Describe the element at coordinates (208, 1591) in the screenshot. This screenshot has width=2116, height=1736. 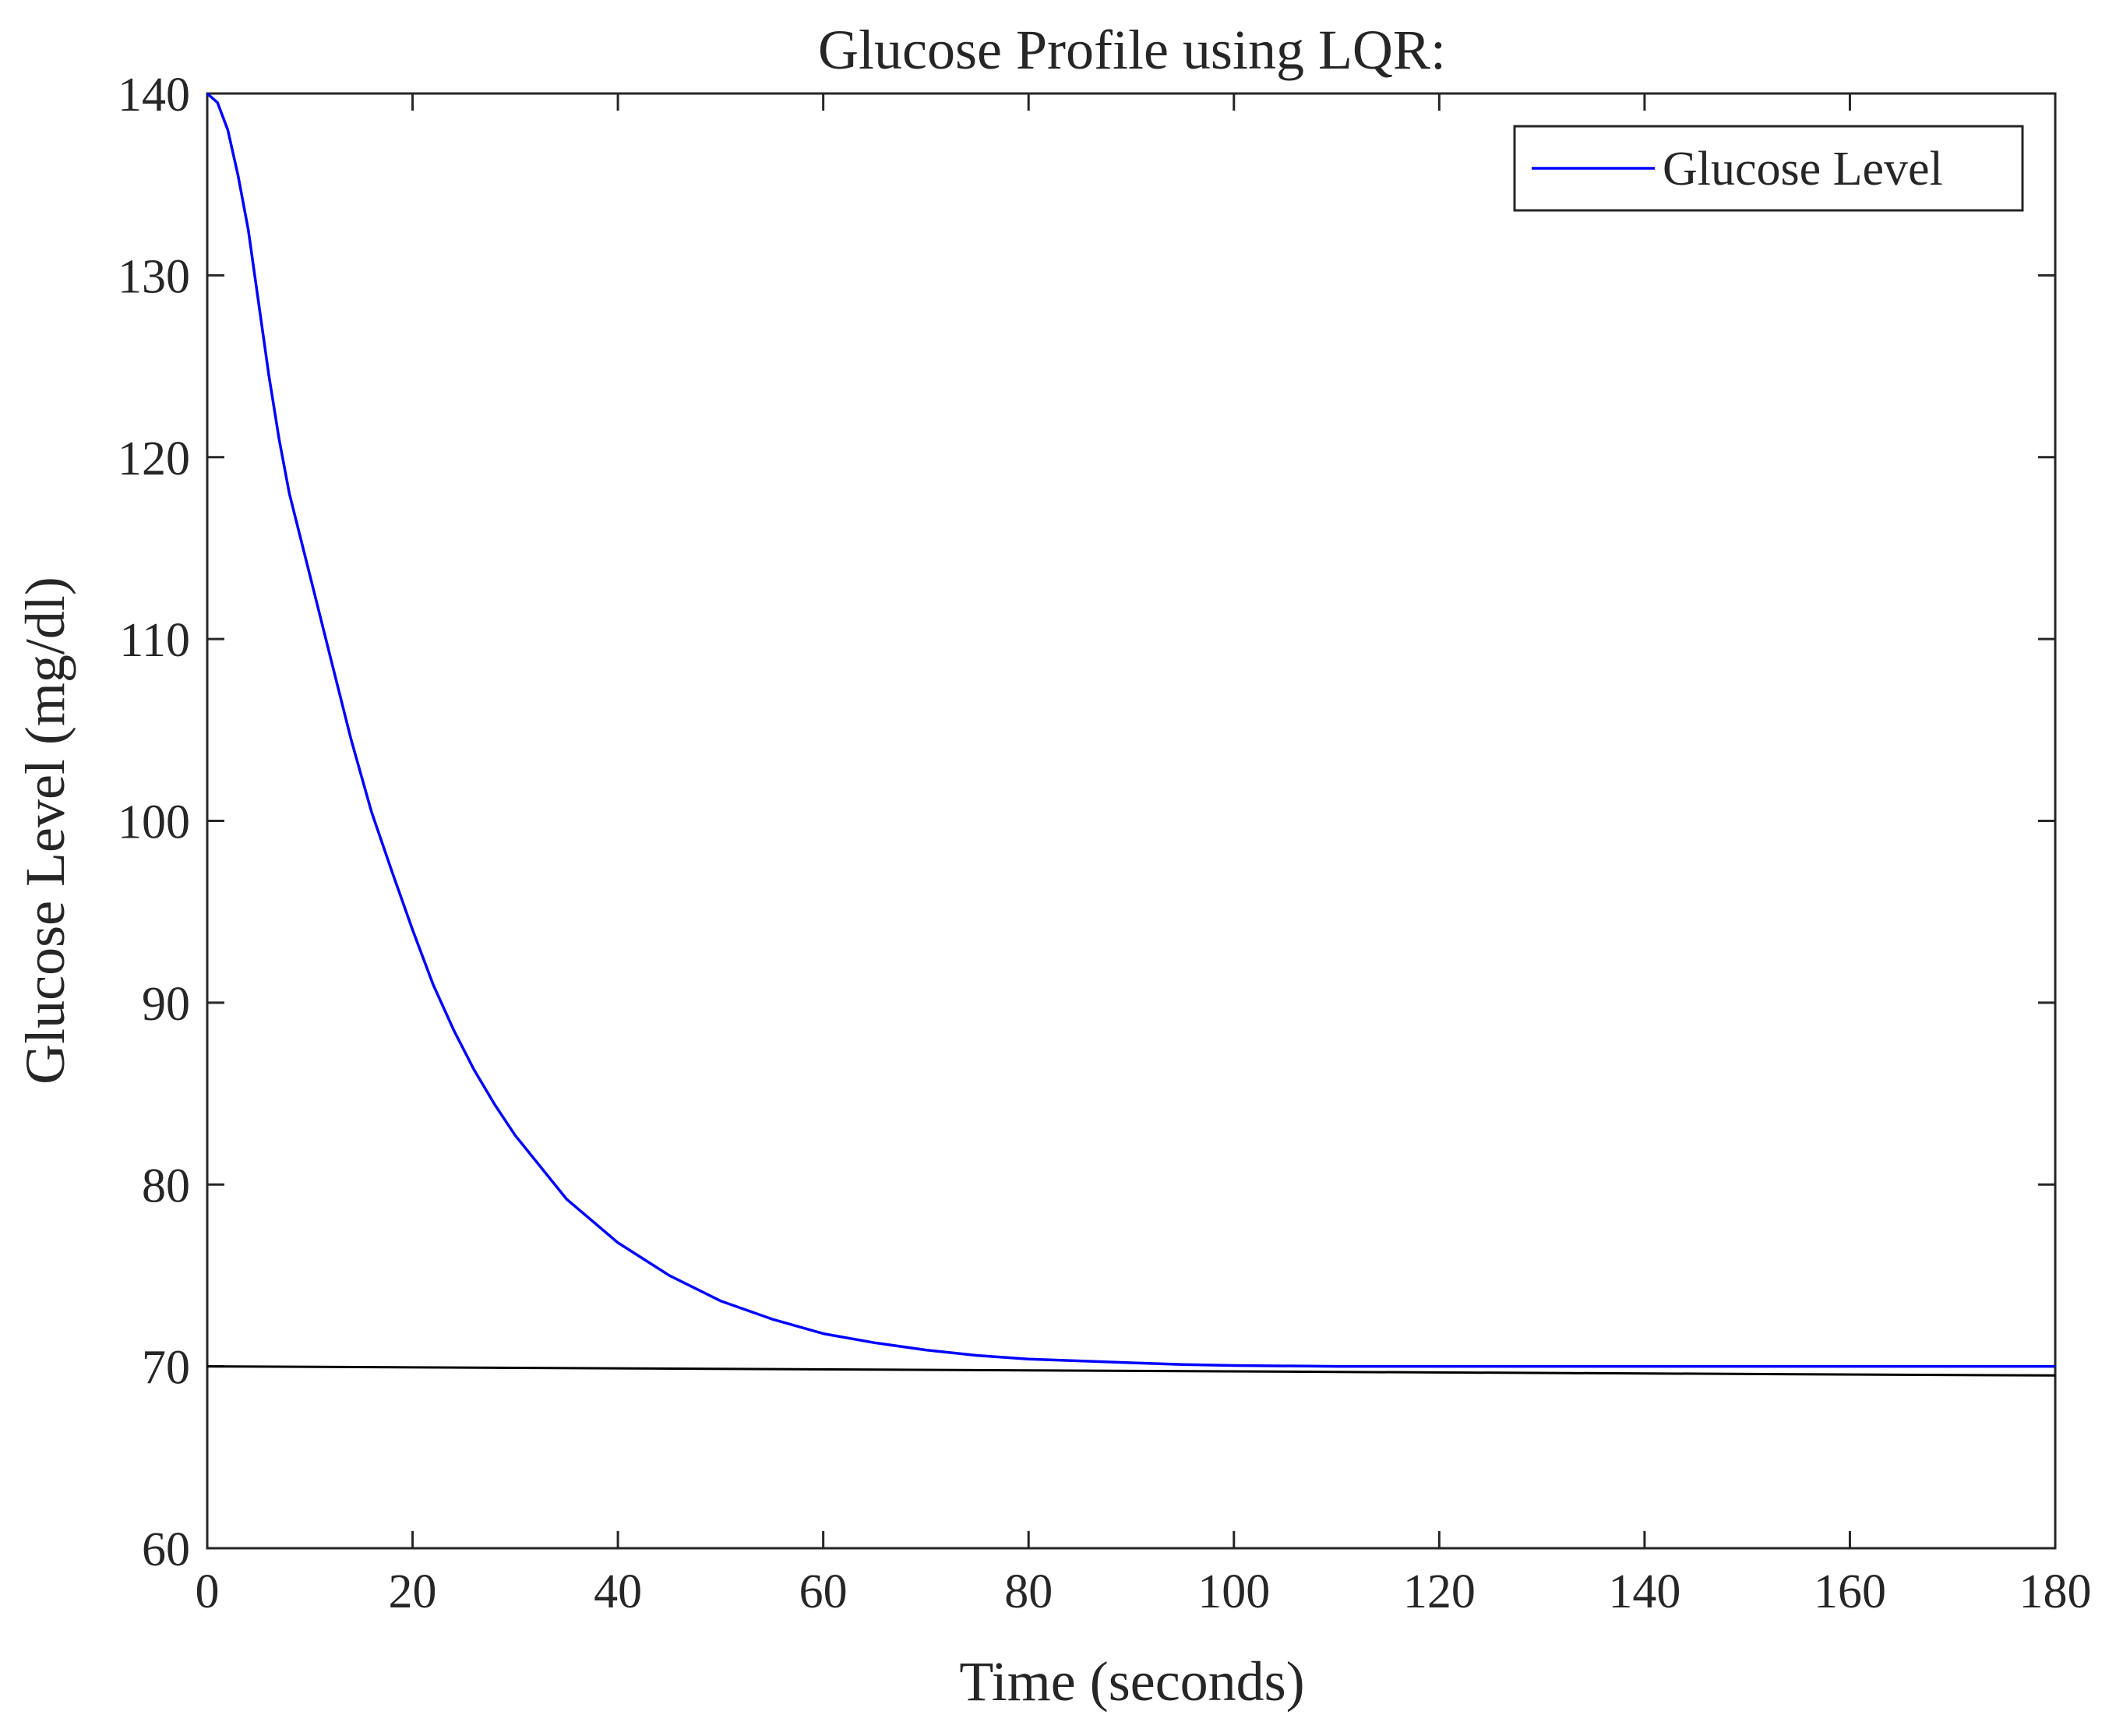
I see `x-tick-label: 0` at that location.